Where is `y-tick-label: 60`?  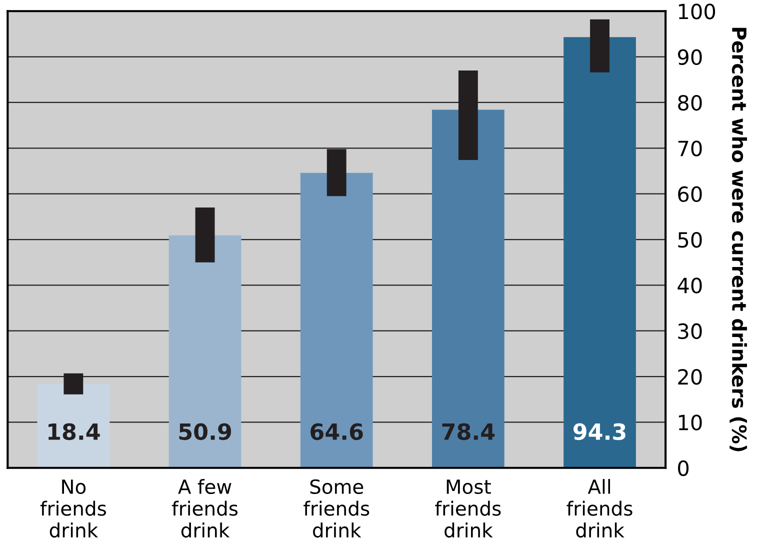 y-tick-label: 60 is located at coordinates (690, 194).